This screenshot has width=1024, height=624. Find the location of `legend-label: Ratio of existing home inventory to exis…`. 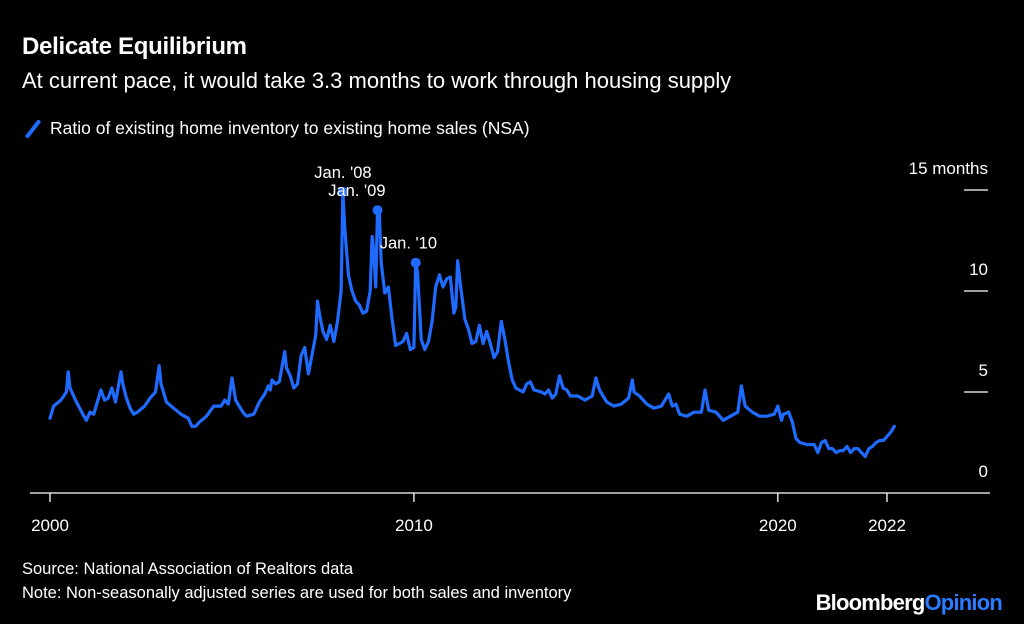

legend-label: Ratio of existing home inventory to exis… is located at coordinates (290, 128).